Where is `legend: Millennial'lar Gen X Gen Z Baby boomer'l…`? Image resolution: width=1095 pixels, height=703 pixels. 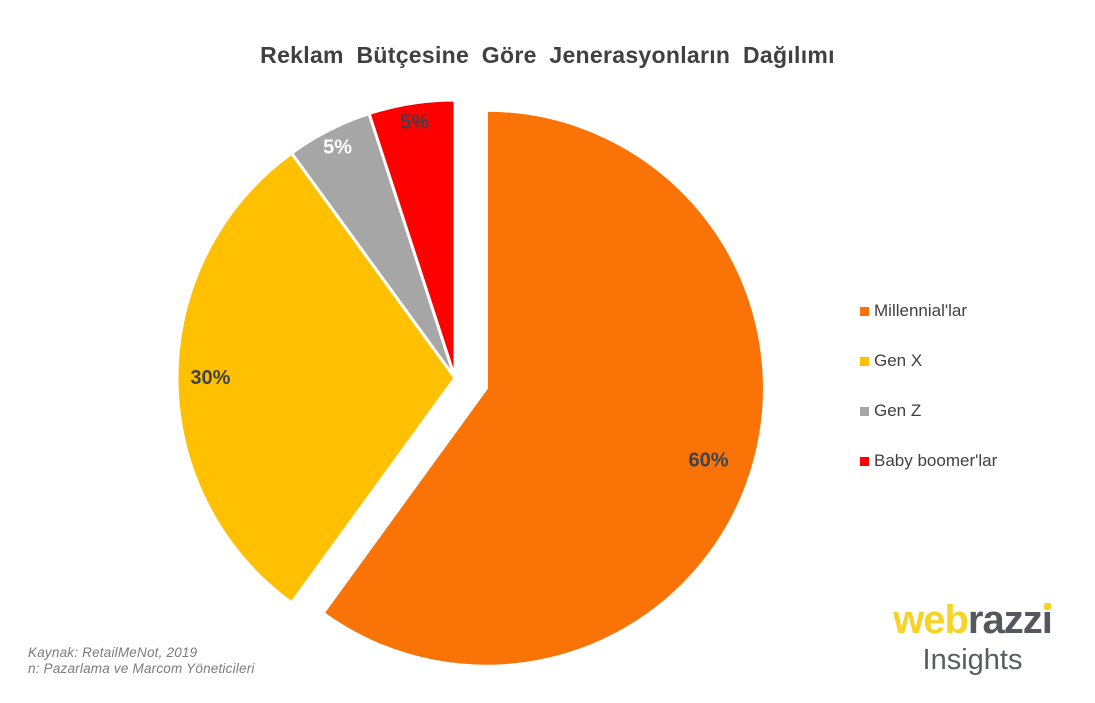
legend: Millennial'lar Gen X Gen Z Baby boomer'l… is located at coordinates (929, 385).